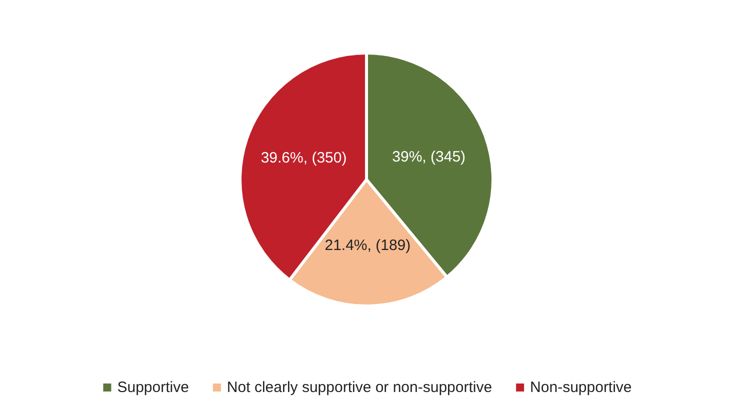 The height and width of the screenshot is (408, 733). Describe the element at coordinates (303, 158) in the screenshot. I see `data-label: 39.6%, (350)` at that location.